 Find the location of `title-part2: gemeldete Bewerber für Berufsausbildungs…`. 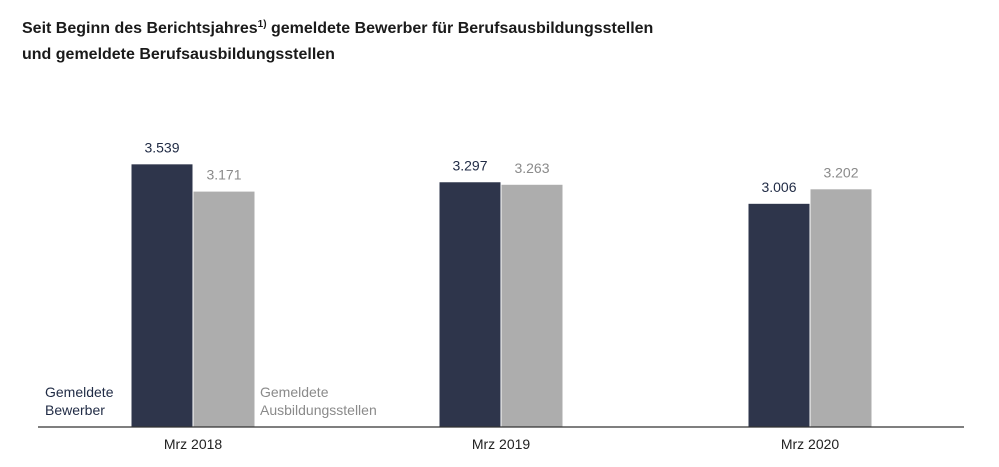

title-part2: gemeldete Bewerber für Berufsausbildungs… is located at coordinates (460, 28).